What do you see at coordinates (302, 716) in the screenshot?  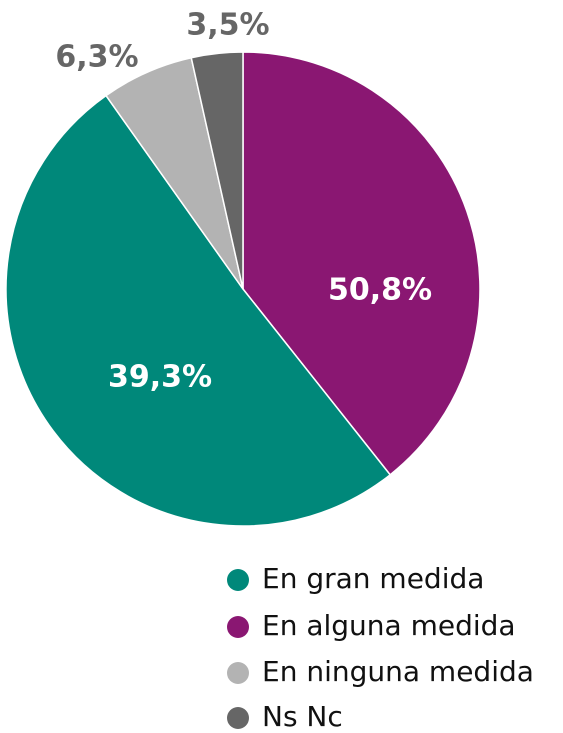 I see `legend-label: Ns Nc` at bounding box center [302, 716].